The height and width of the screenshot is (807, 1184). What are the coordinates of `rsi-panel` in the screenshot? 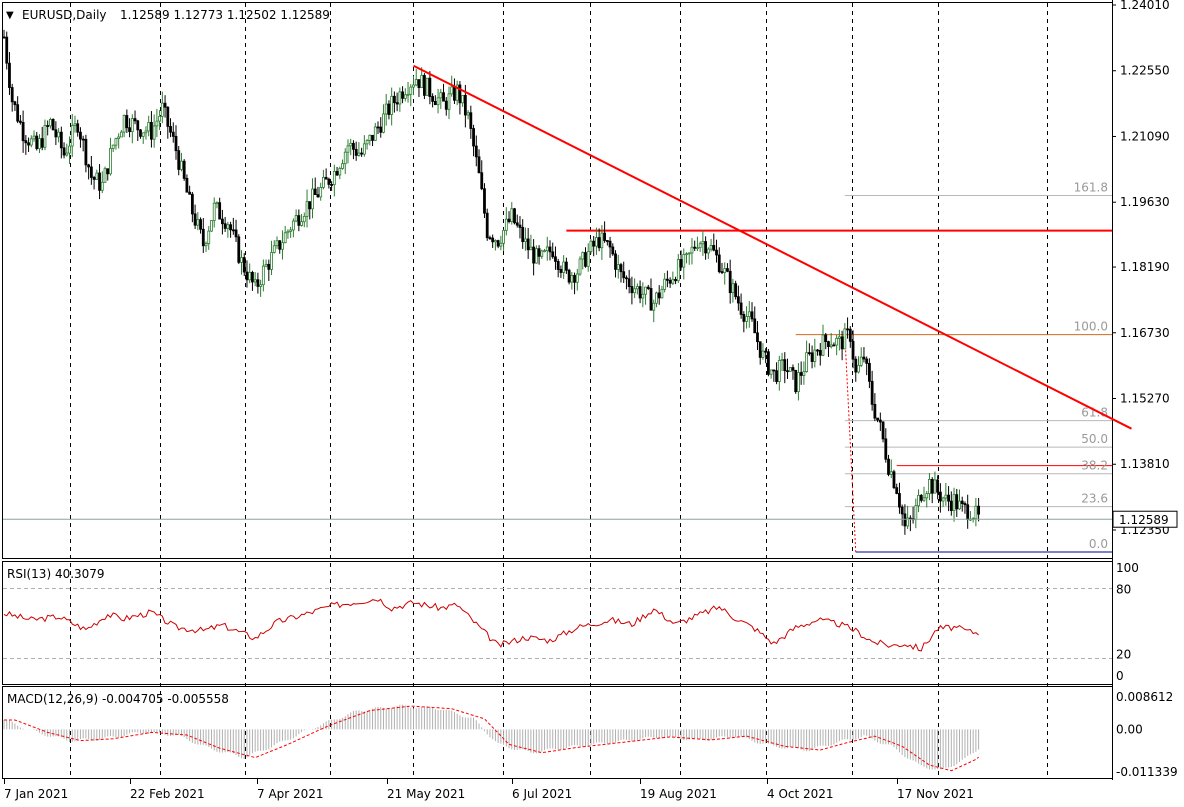 It's located at (557, 623).